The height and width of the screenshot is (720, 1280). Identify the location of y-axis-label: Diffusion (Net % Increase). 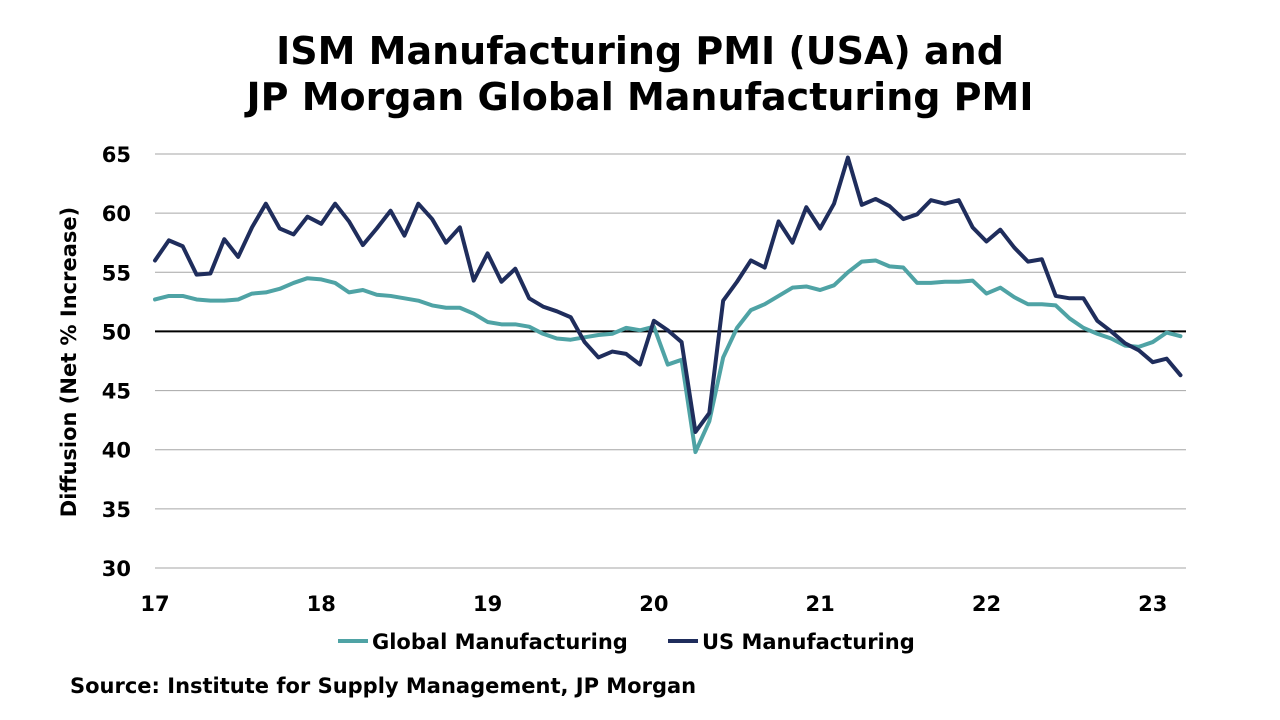
(69, 362).